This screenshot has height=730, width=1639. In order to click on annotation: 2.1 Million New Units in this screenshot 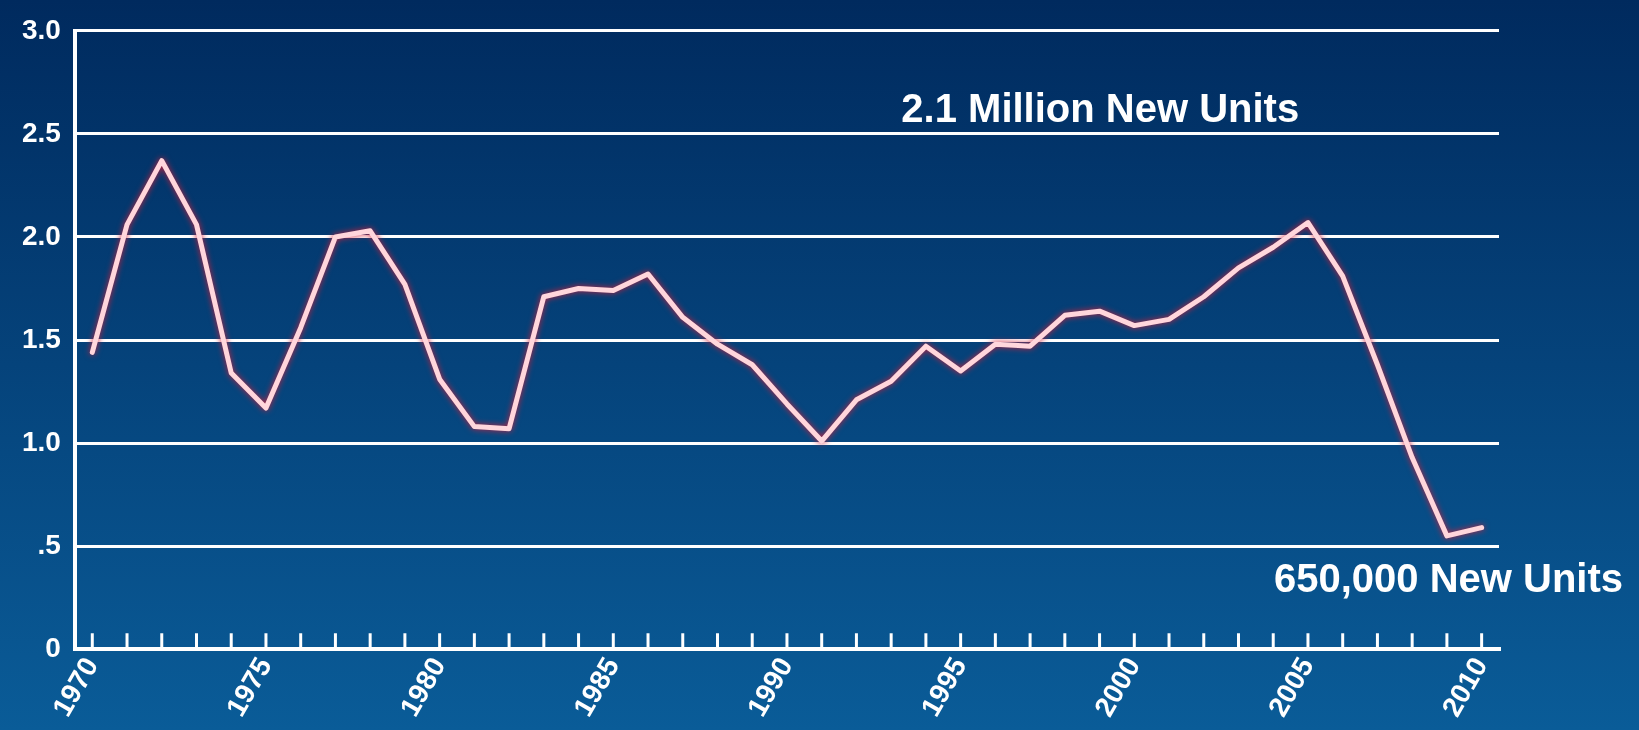, I will do `click(1100, 108)`.